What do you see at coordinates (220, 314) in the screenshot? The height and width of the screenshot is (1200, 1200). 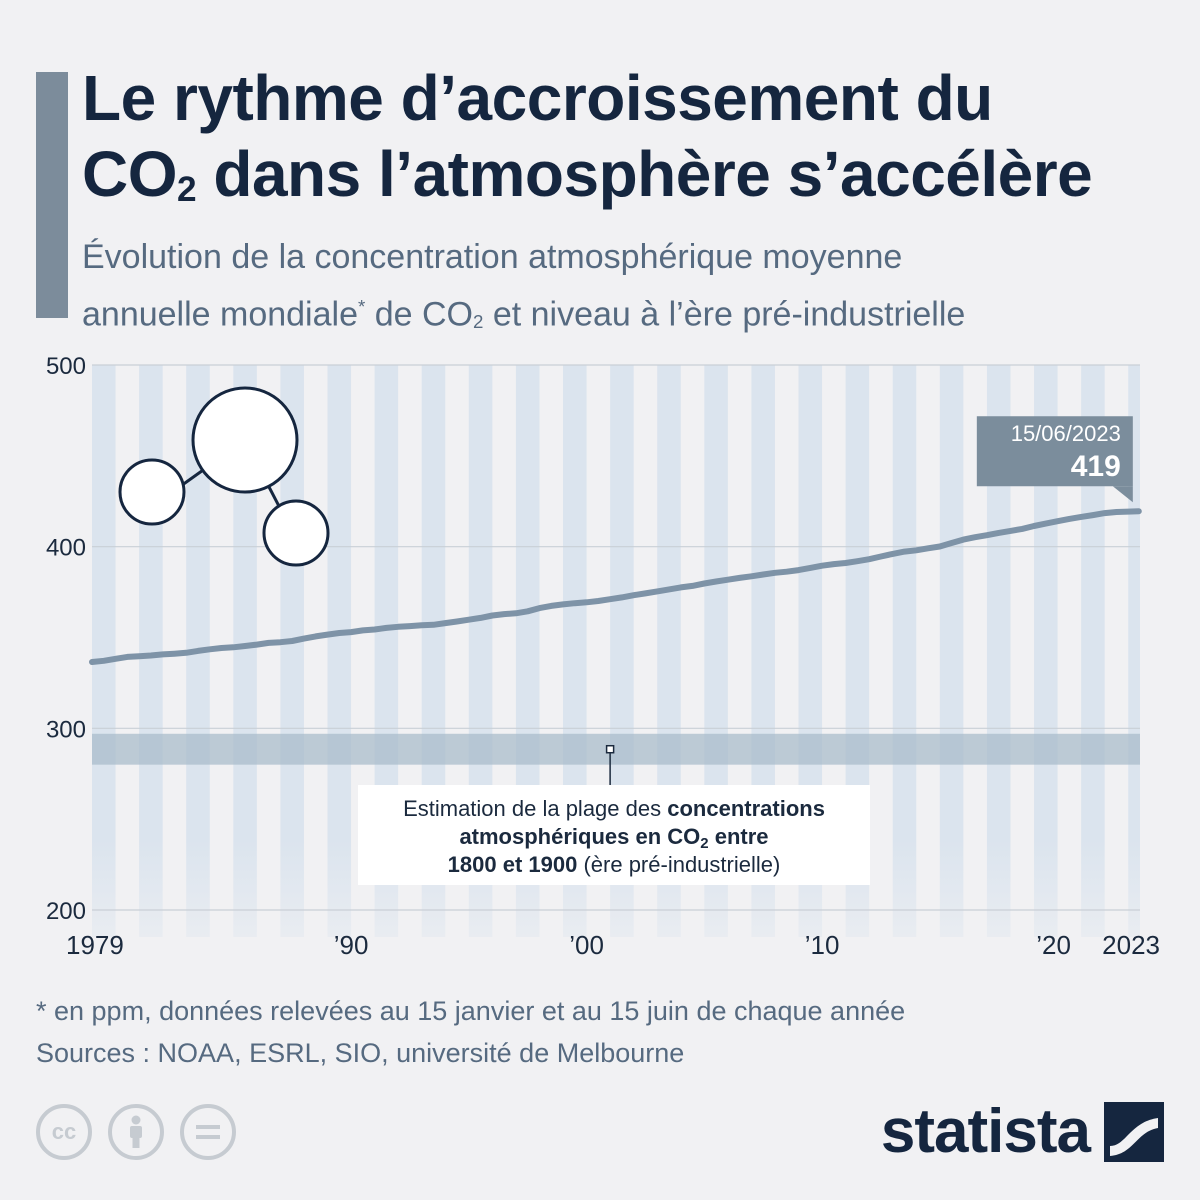 I see `subtitle-line-2a: annuelle mondiale` at bounding box center [220, 314].